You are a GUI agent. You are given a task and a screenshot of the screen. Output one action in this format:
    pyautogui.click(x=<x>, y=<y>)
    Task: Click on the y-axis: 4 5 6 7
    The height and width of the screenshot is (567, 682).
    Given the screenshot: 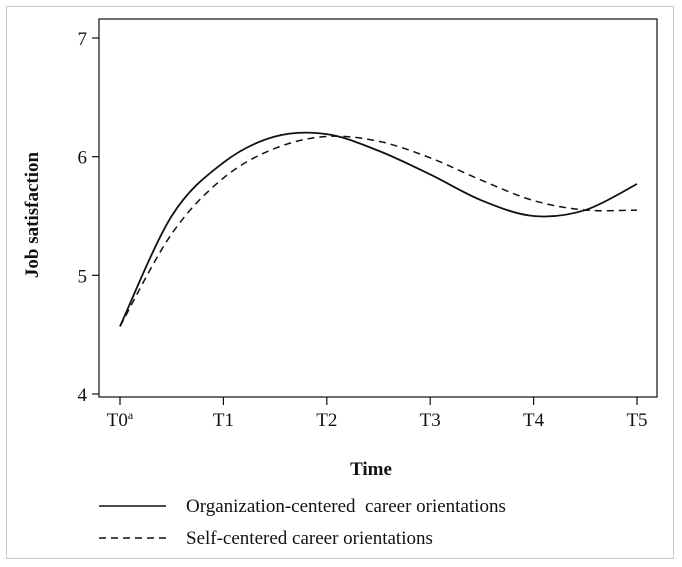 What is the action you would take?
    pyautogui.click(x=88, y=217)
    